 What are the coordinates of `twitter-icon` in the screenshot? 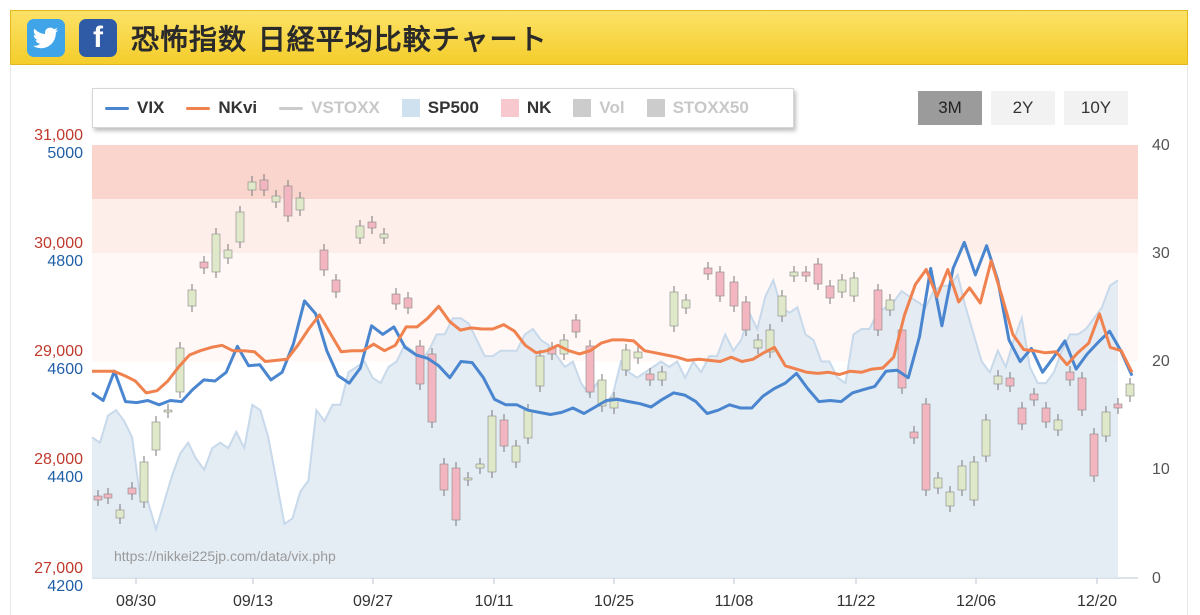 It's located at (46, 37).